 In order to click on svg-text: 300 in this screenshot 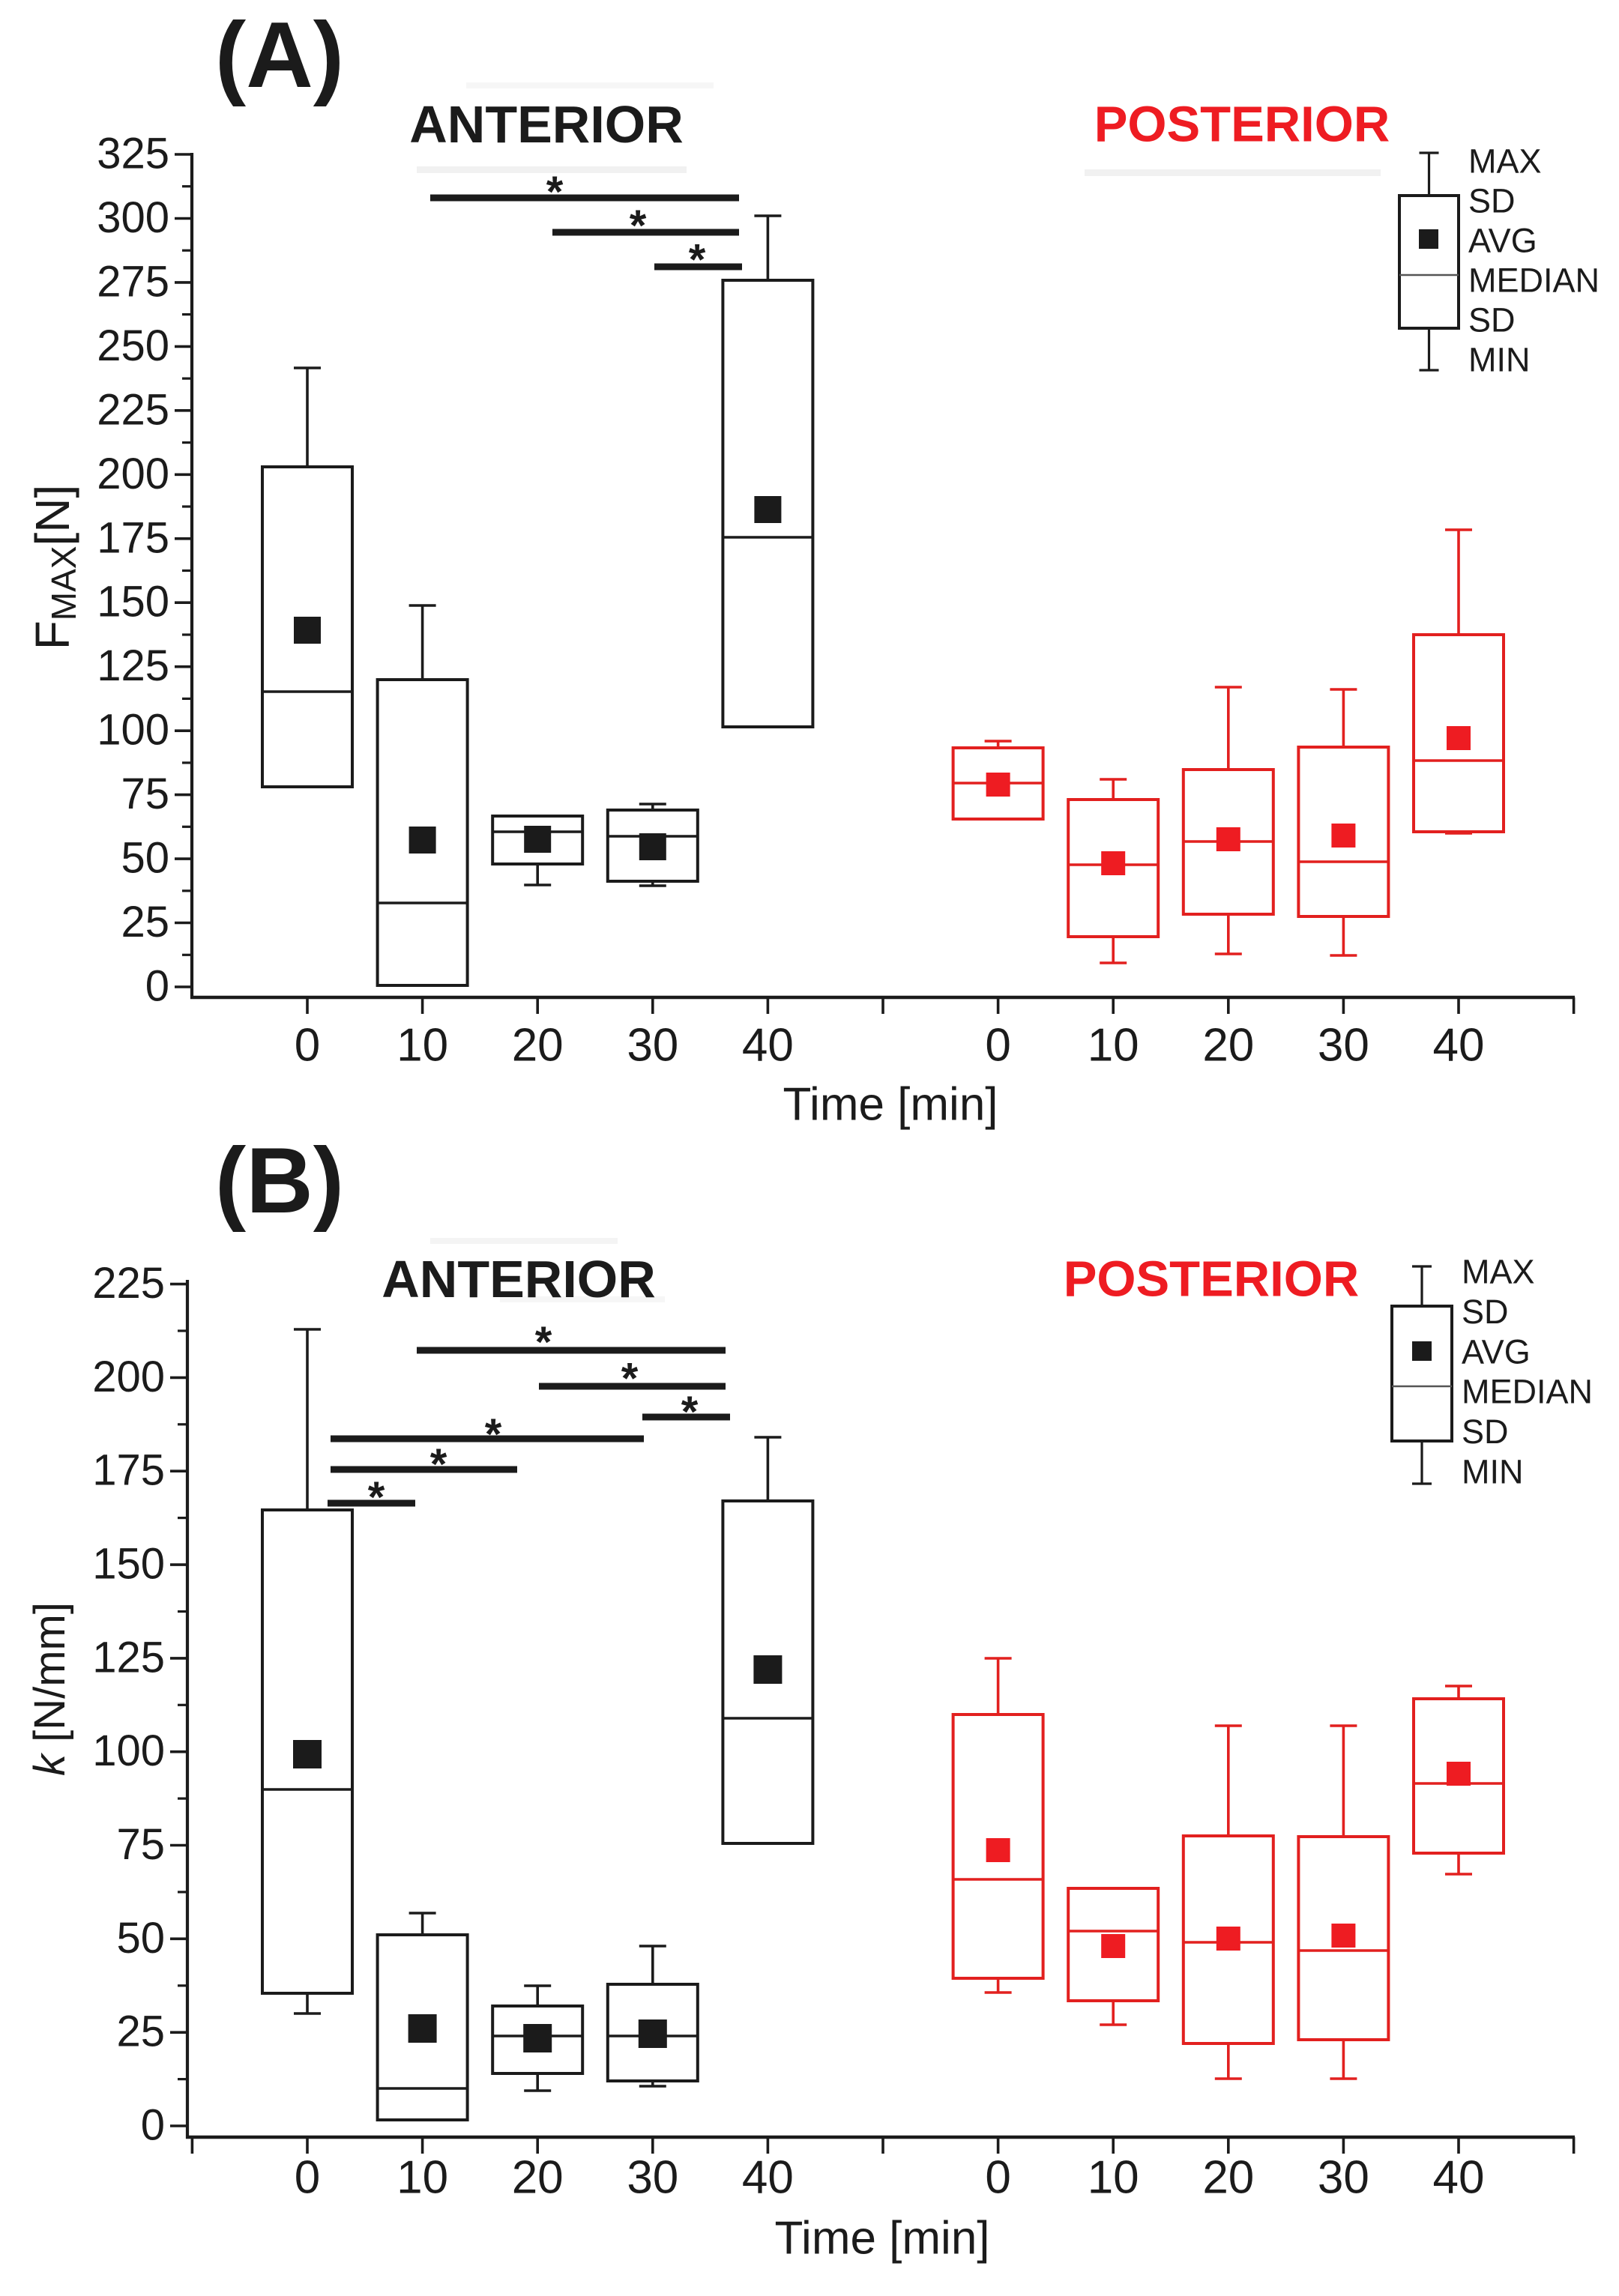, I will do `click(133, 217)`.